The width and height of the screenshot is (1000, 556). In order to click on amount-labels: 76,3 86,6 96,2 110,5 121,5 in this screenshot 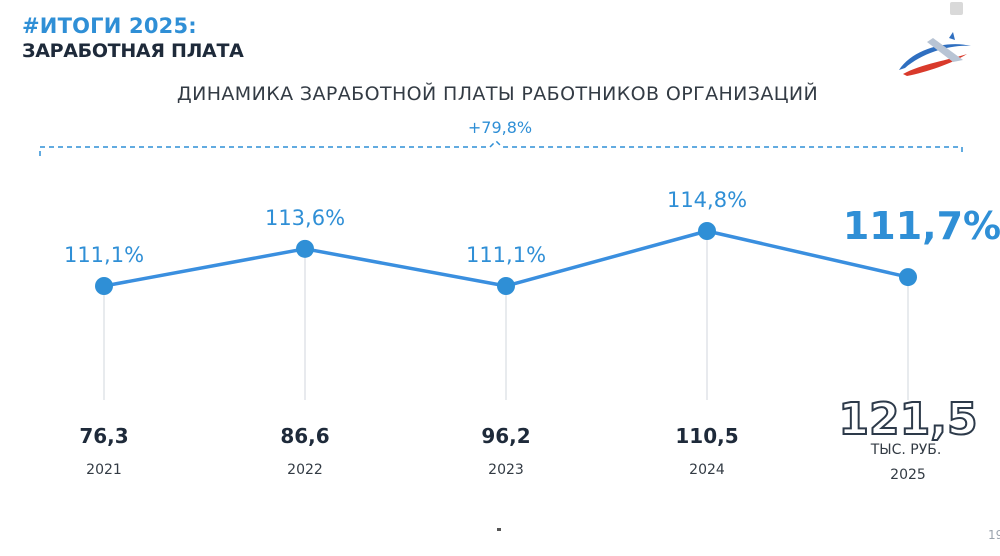, I will do `click(528, 420)`.